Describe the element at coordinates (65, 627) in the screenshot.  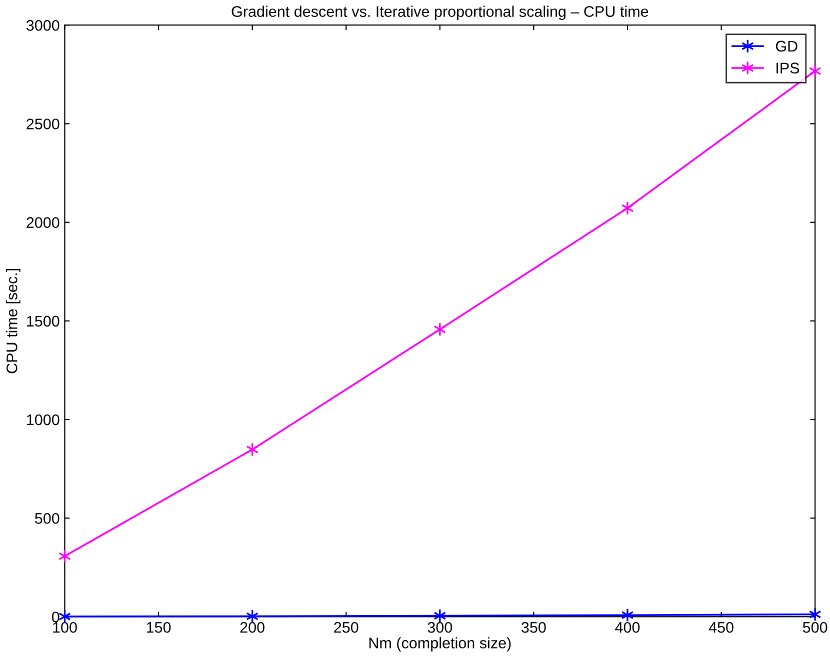
I see `x-tick-label: 100` at that location.